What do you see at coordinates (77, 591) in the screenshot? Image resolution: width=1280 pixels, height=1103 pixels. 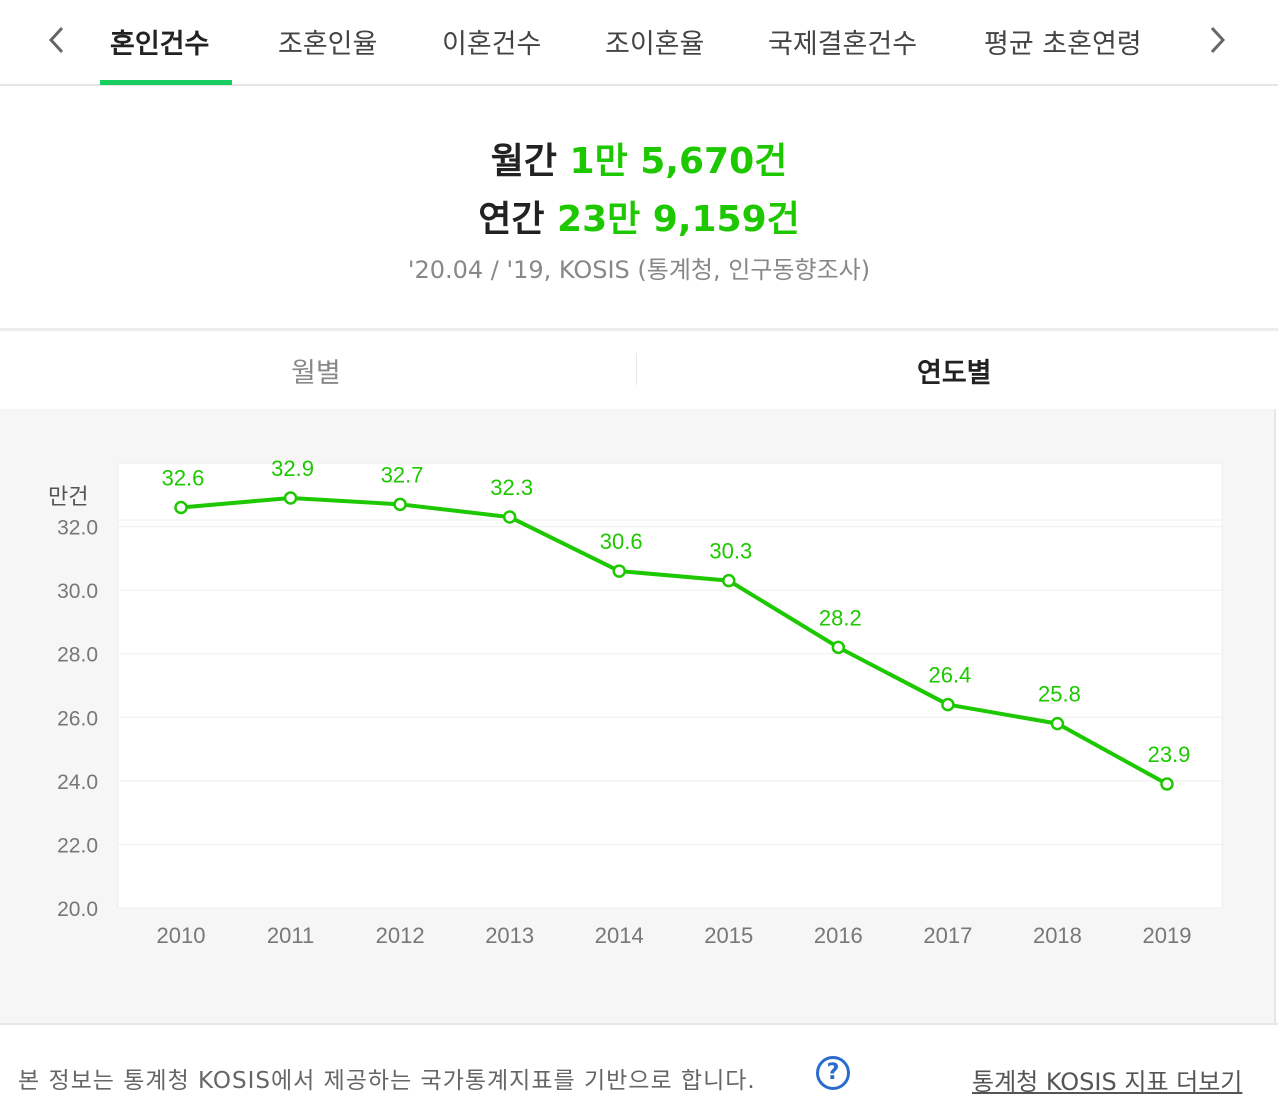 I see `y-tick-label: 30.0` at bounding box center [77, 591].